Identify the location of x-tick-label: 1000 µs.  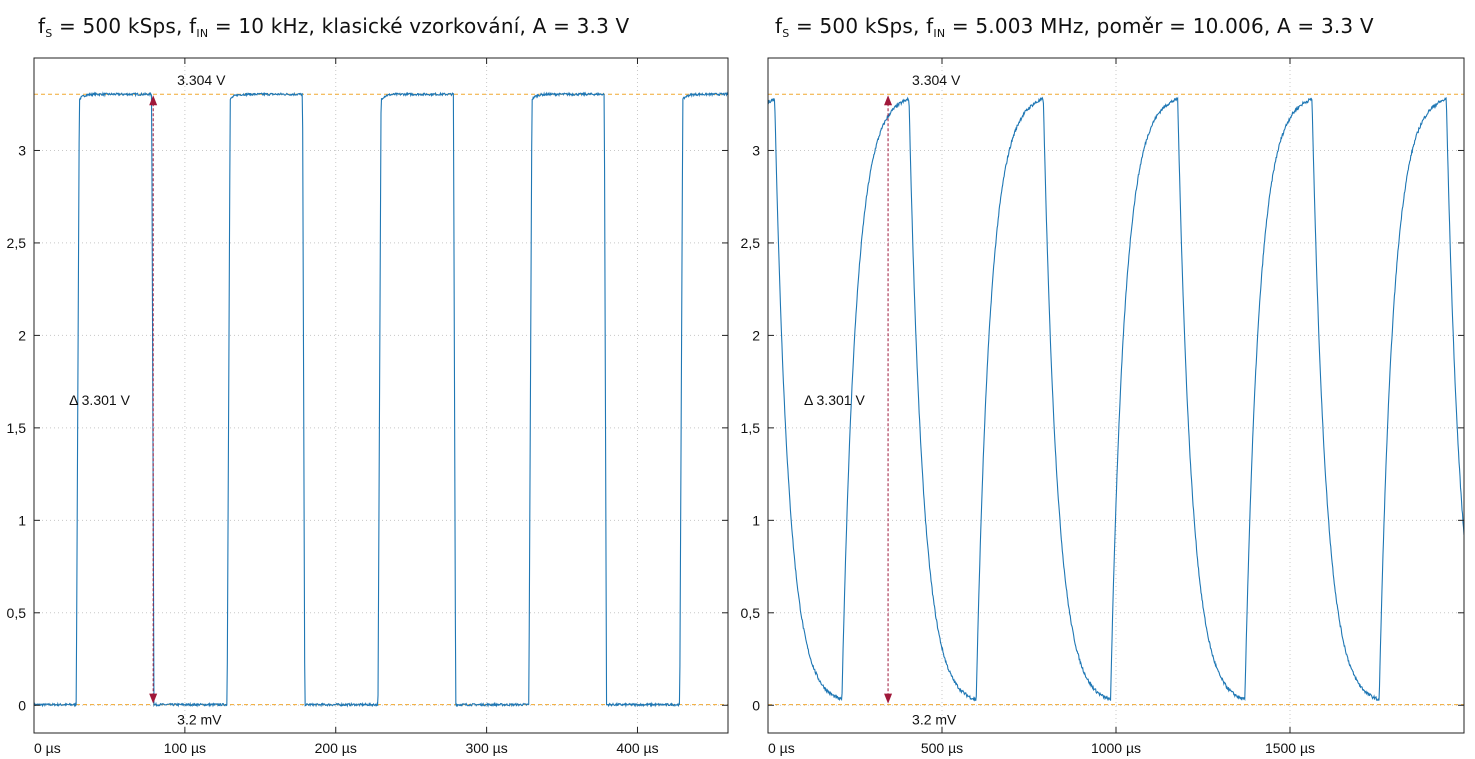
(1116, 748).